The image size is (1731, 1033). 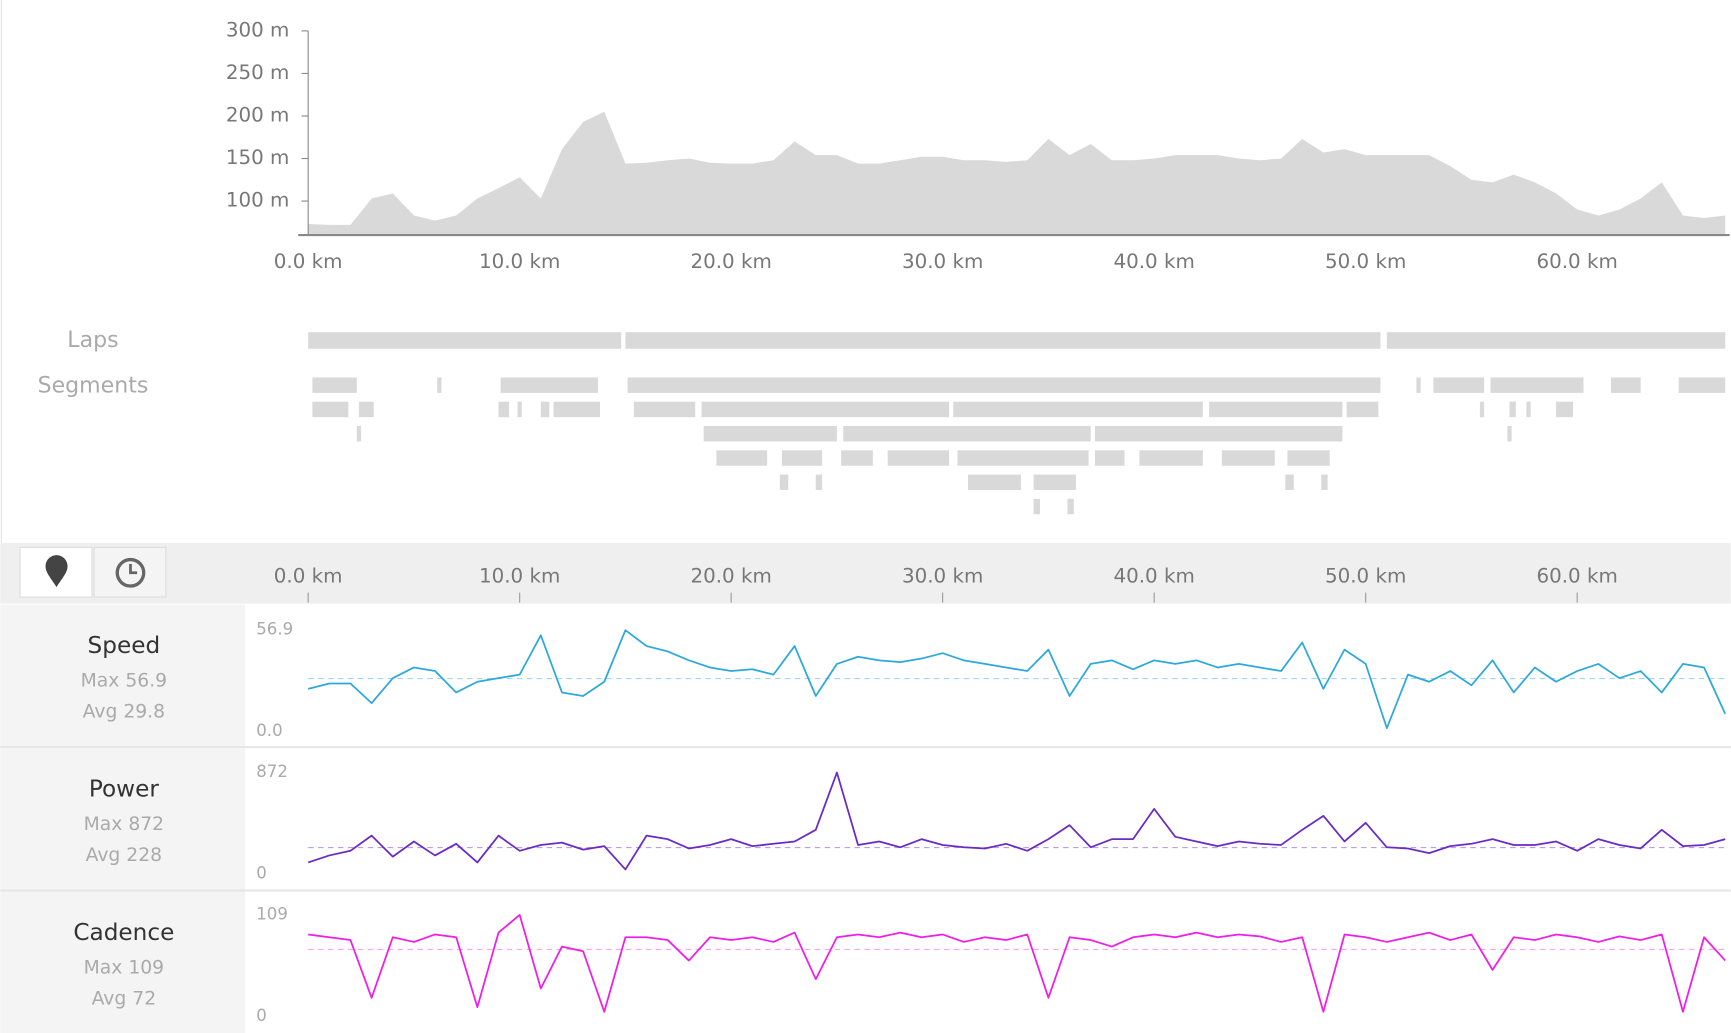 I want to click on x-tick-label: 50.0 km, so click(x=1365, y=261).